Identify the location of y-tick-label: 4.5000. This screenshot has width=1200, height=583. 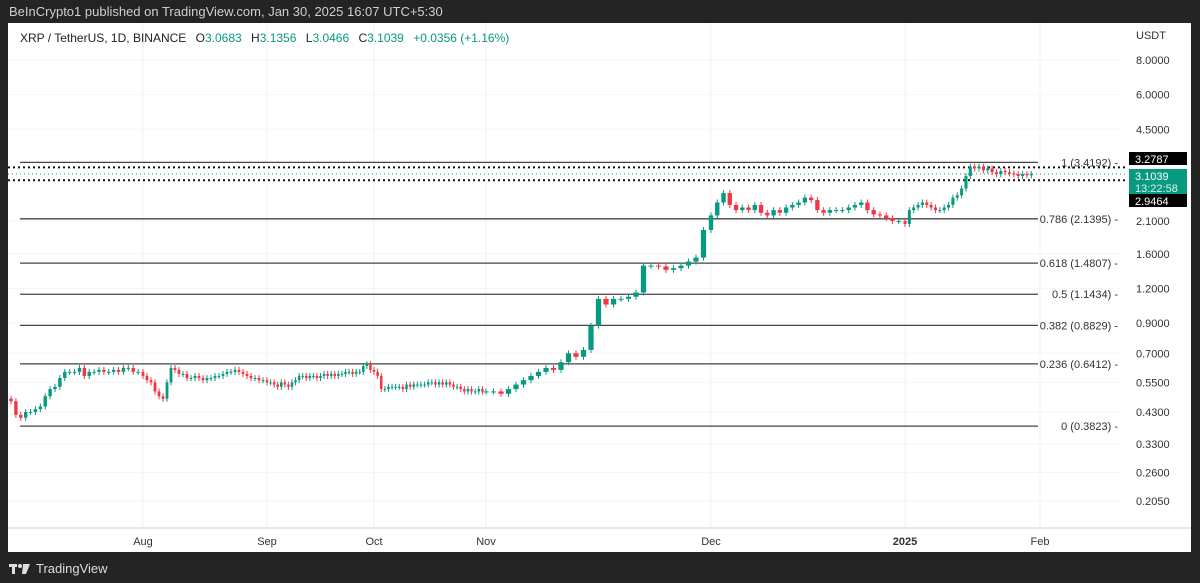
(1153, 130).